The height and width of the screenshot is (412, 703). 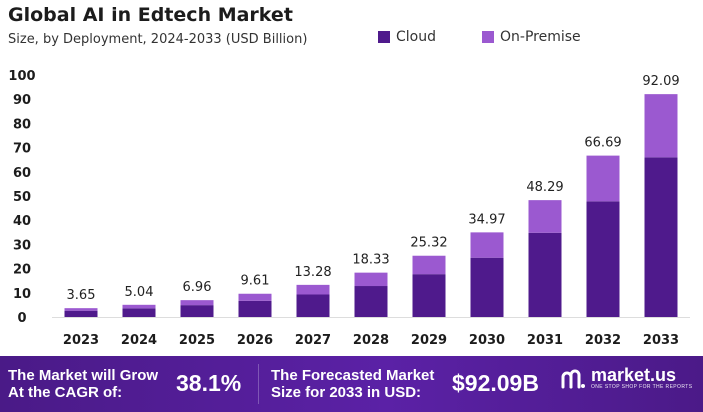 I want to click on cagr-value: 38.1%, so click(x=209, y=383).